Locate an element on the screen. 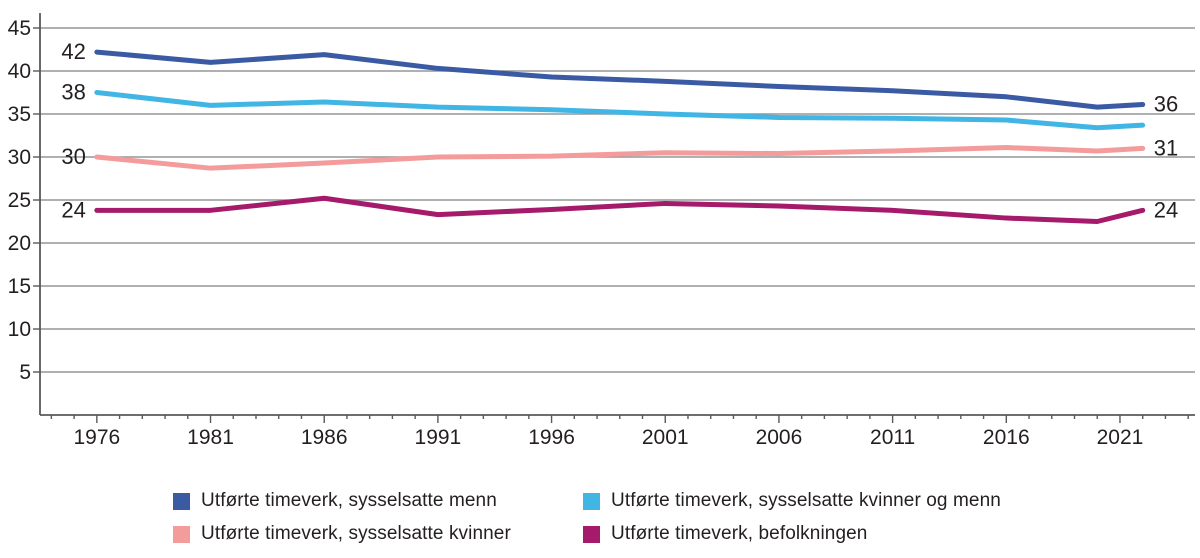  series-start-label: 24 is located at coordinates (73, 209).